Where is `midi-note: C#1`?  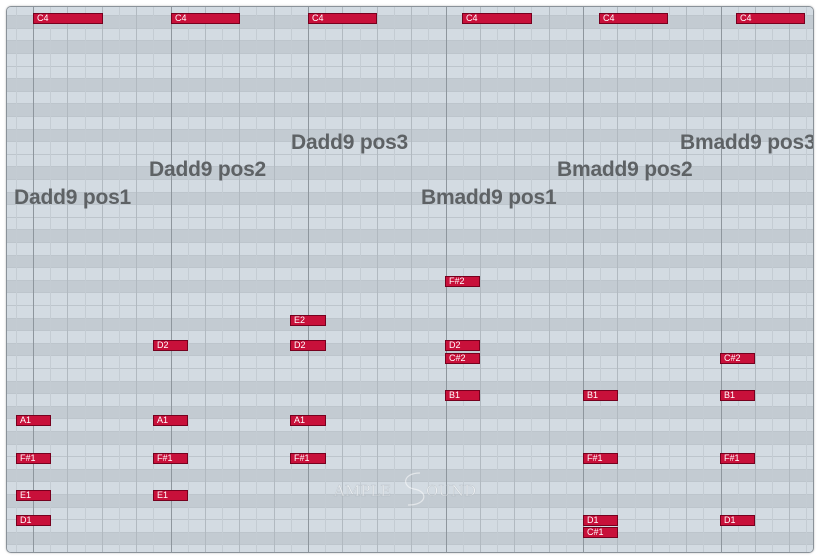
midi-note: C#1 is located at coordinates (600, 532).